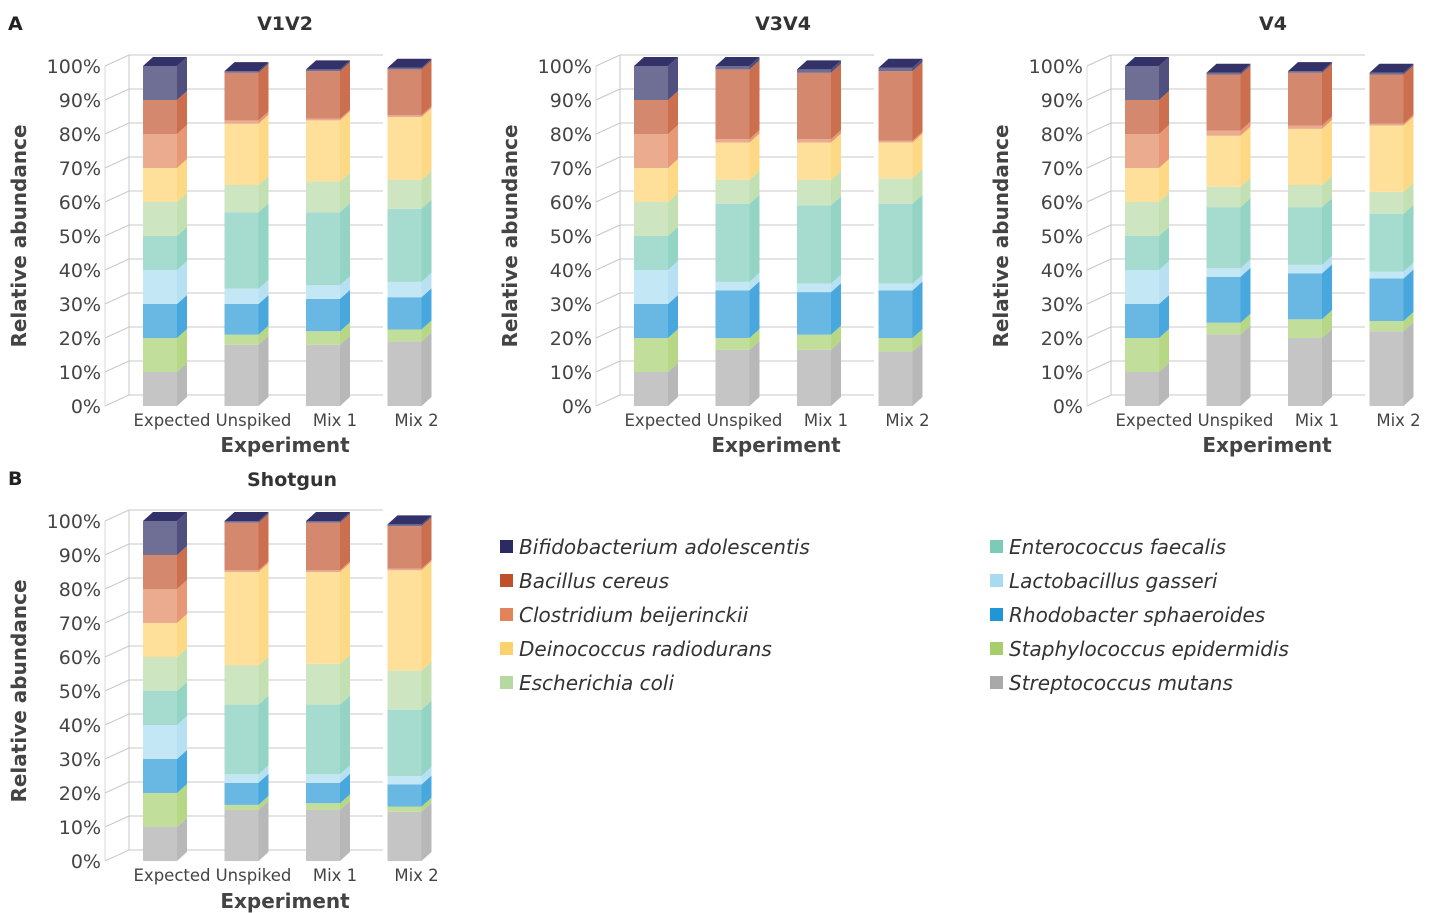 The height and width of the screenshot is (913, 1454). Describe the element at coordinates (783, 24) in the screenshot. I see `chart-title: V3V4` at that location.